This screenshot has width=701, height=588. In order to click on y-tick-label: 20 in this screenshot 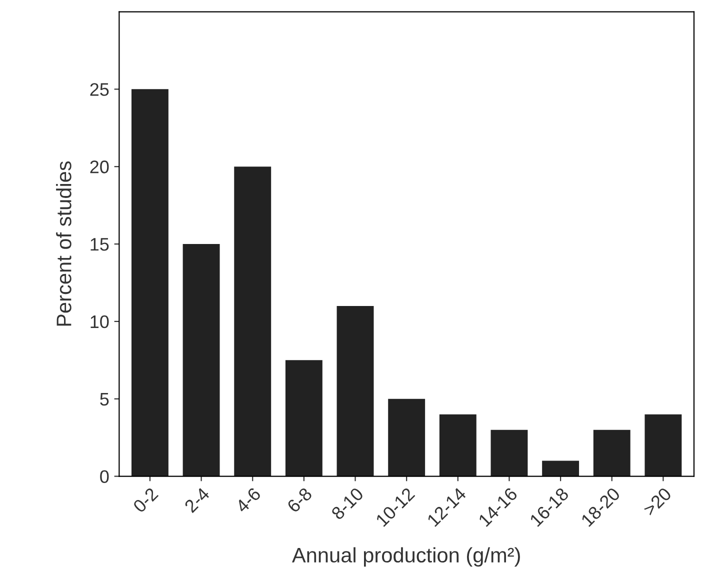, I will do `click(99, 167)`.